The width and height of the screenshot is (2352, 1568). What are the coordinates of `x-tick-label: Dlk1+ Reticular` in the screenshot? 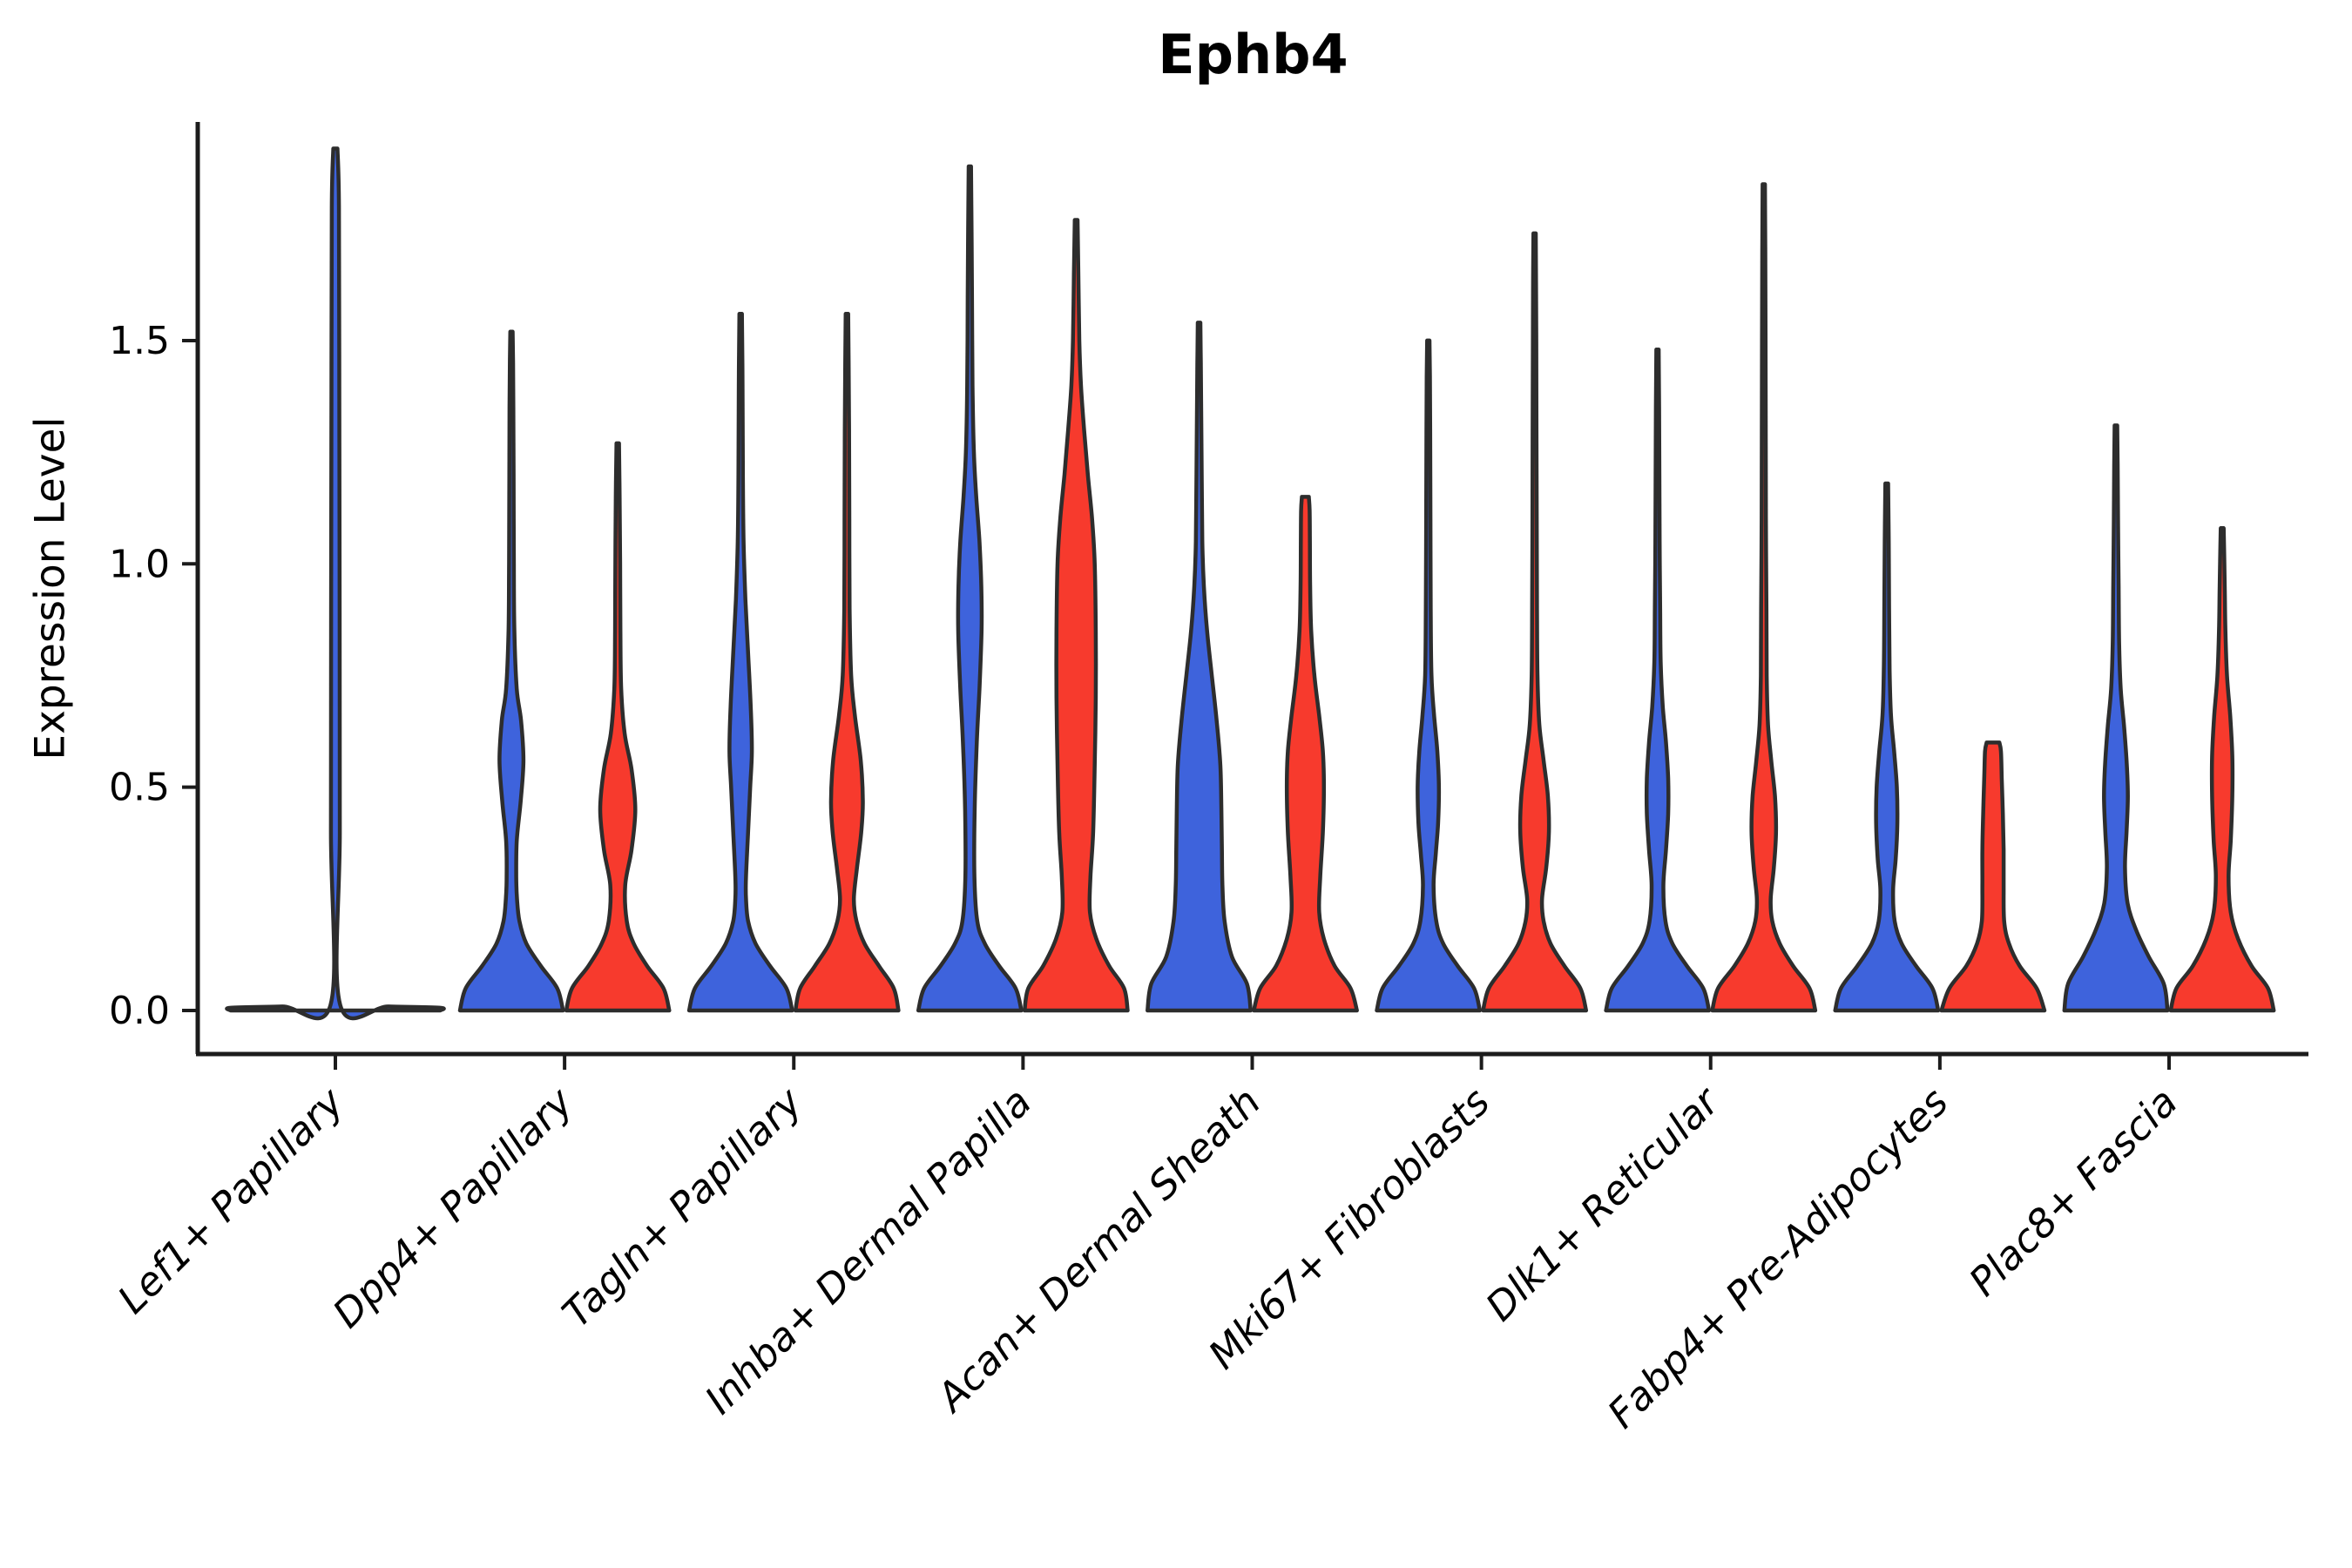 It's located at (1603, 1204).